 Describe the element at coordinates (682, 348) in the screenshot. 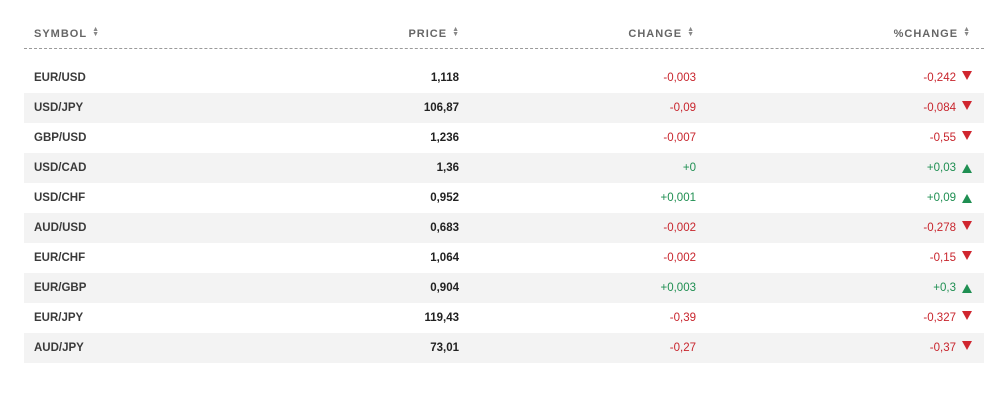

I see `change-cell: -0,27` at that location.